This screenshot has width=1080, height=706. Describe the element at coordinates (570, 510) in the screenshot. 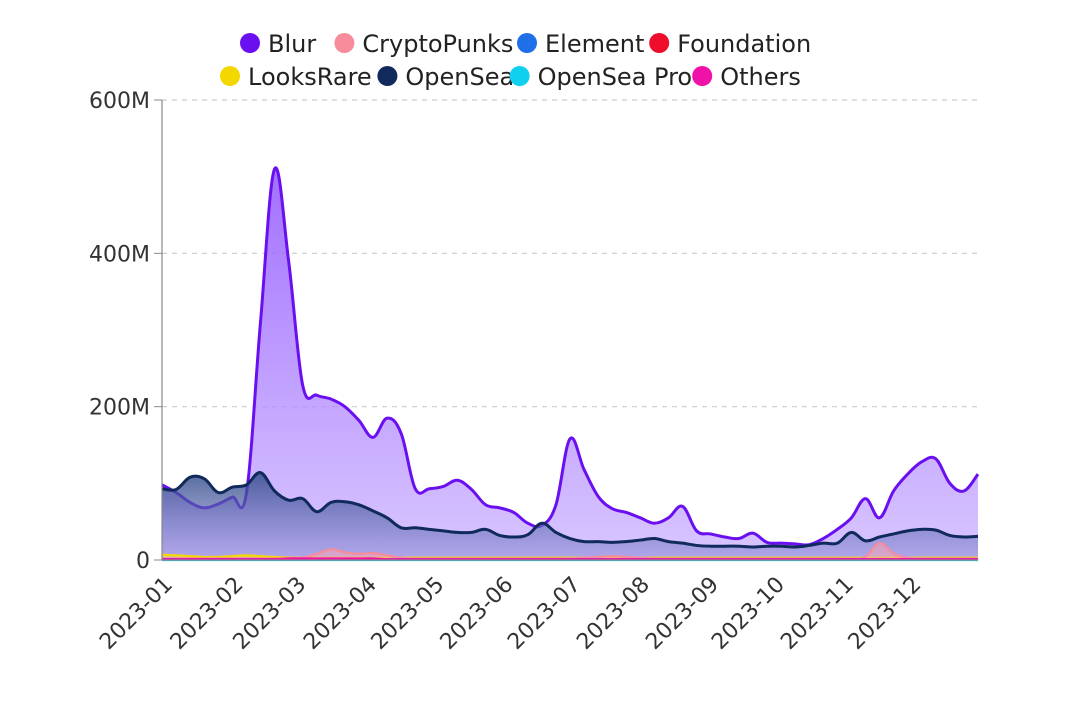

I see `line-opensea` at that location.